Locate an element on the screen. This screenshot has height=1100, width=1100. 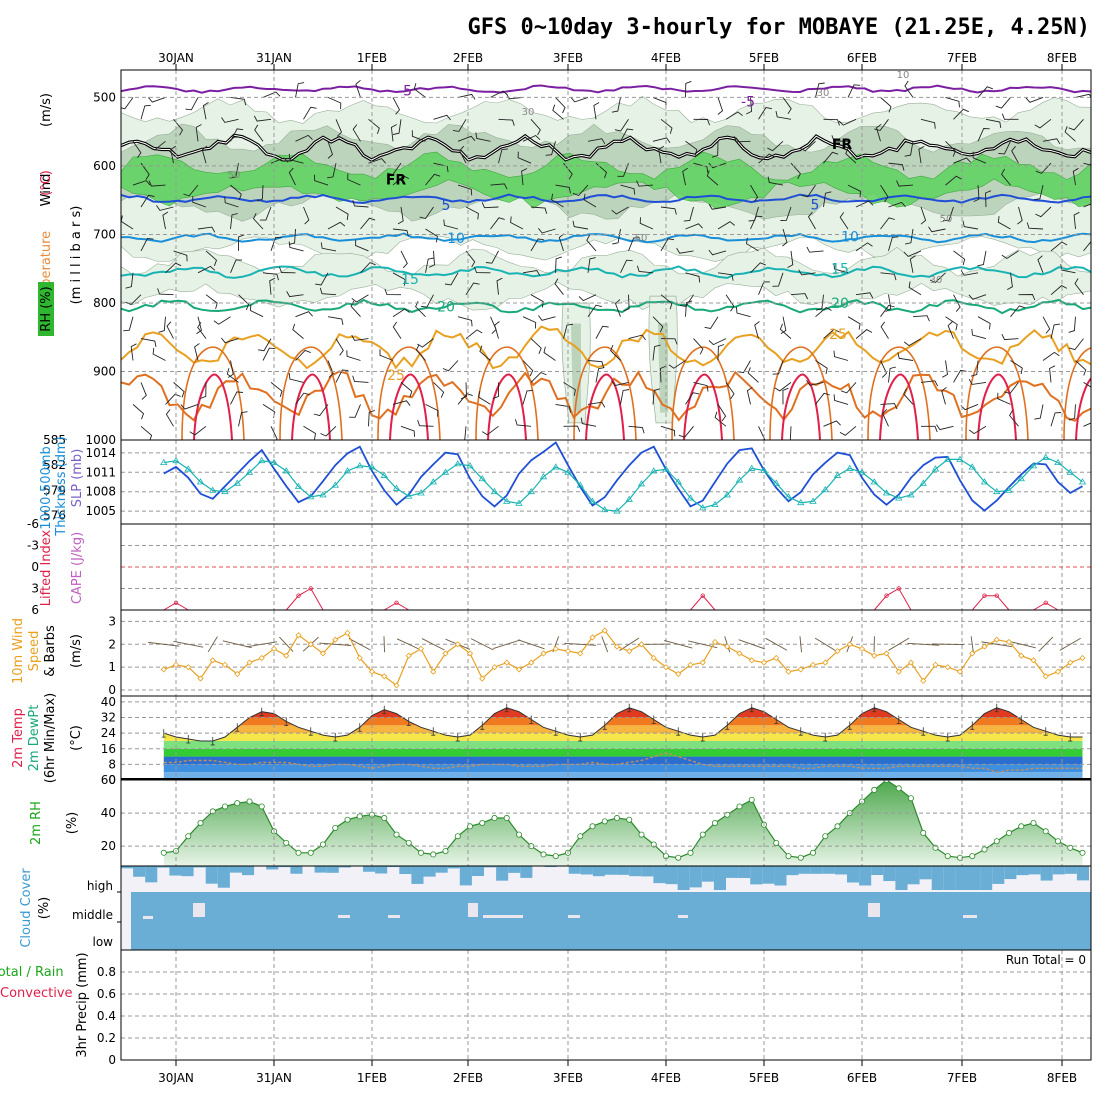
ylabel-wind10m-speed: Speed is located at coordinates (34, 651).